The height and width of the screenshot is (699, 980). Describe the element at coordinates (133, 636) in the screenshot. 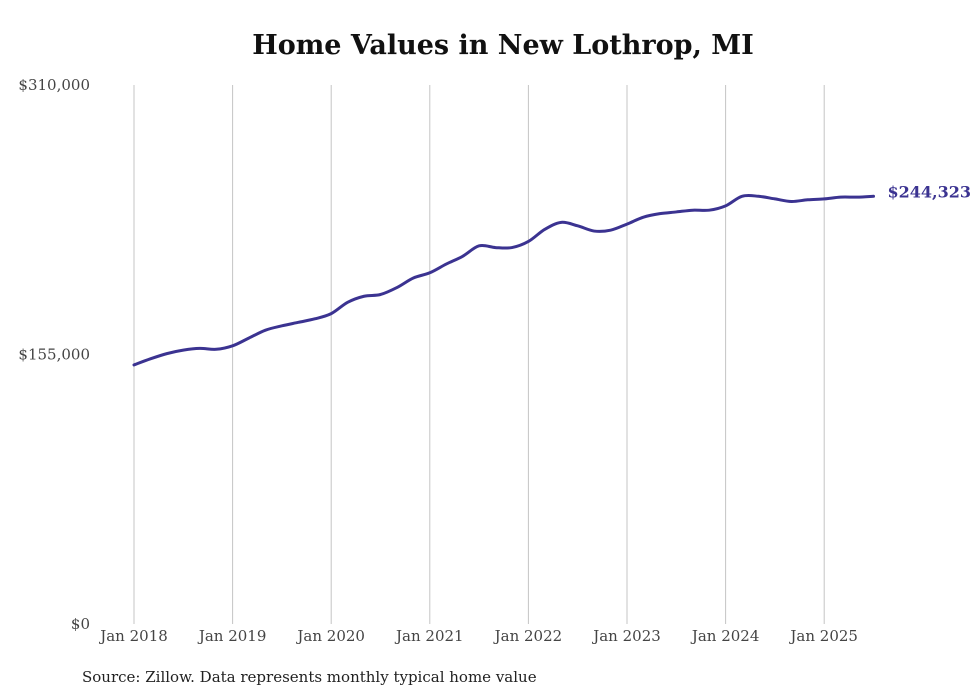

I see `x-tick-label: Jan 2018` at that location.